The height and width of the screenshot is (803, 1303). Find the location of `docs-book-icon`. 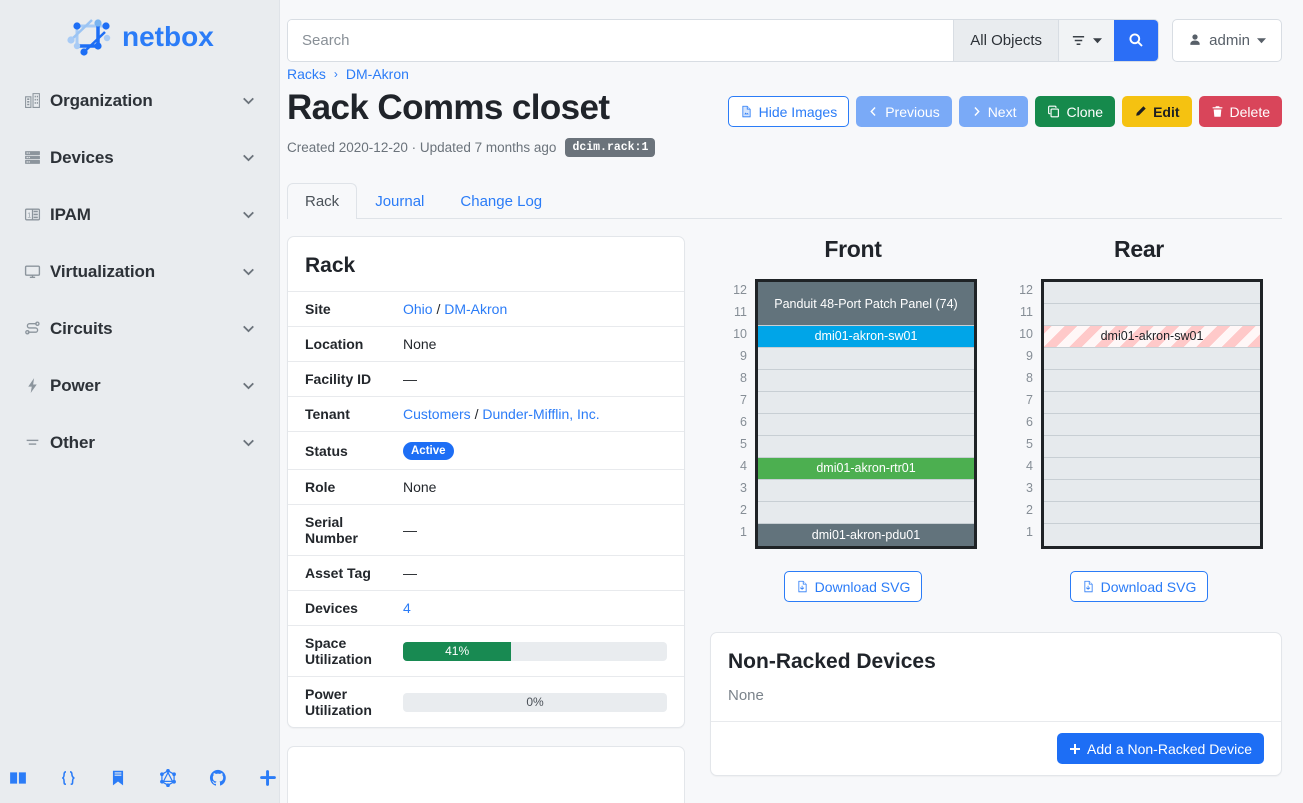

docs-book-icon is located at coordinates (18, 778).